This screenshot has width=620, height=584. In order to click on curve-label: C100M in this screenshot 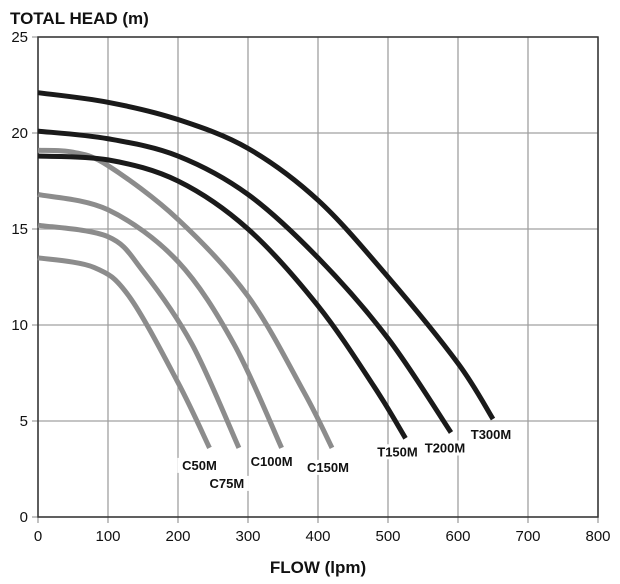, I will do `click(272, 461)`.